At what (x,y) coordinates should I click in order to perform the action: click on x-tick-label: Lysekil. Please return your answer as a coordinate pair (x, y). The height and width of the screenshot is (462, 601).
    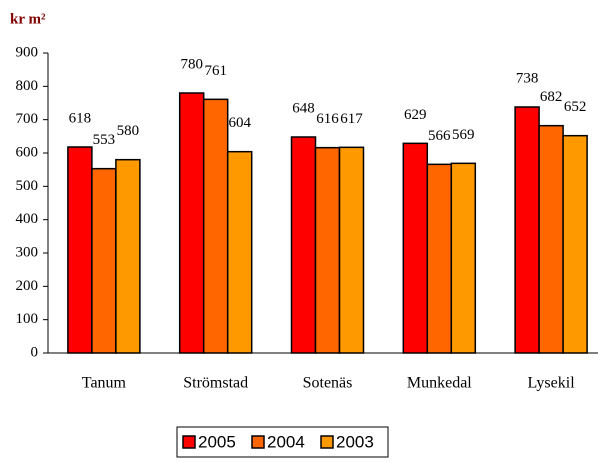
    Looking at the image, I should click on (552, 383).